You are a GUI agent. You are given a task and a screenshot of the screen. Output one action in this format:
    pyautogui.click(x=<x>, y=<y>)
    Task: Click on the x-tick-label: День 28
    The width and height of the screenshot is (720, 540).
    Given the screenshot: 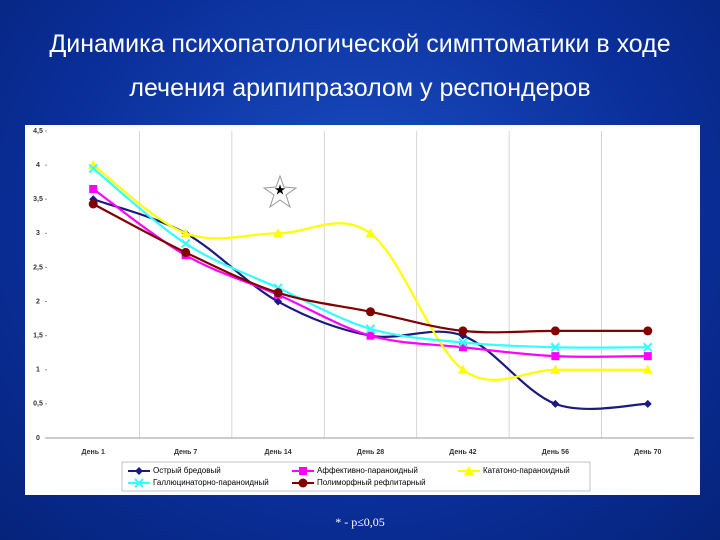 What is the action you would take?
    pyautogui.click(x=370, y=452)
    